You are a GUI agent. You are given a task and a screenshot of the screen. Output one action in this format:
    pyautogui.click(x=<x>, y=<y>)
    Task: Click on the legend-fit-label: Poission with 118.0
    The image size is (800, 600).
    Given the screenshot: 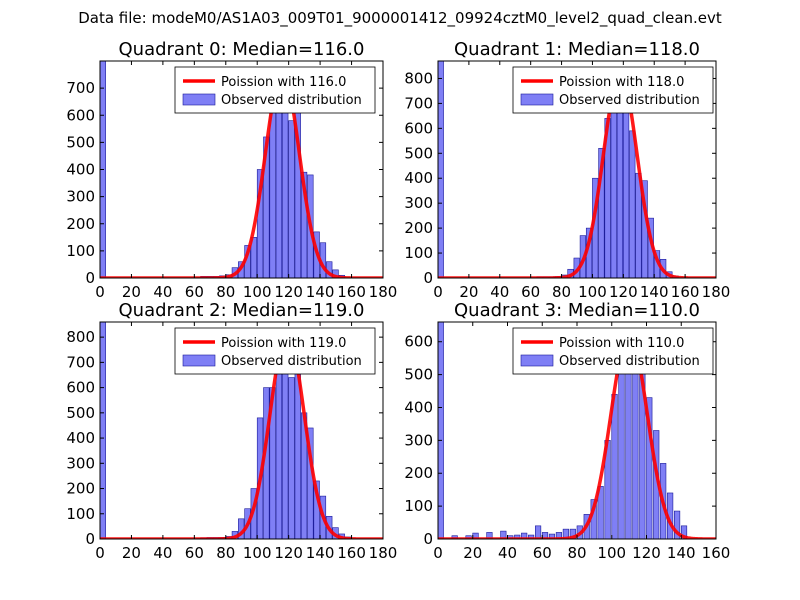 What is the action you would take?
    pyautogui.click(x=621, y=82)
    